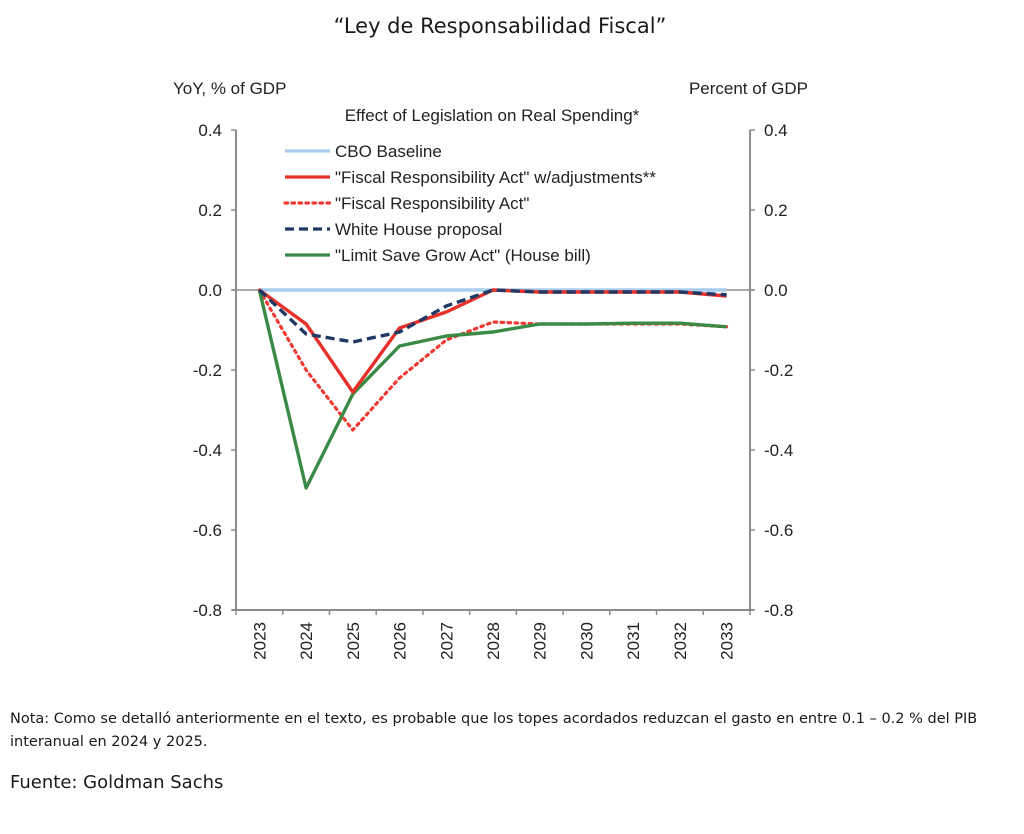 Image resolution: width=1024 pixels, height=834 pixels. What do you see at coordinates (776, 290) in the screenshot?
I see `y-tick-label-right: 0.0` at bounding box center [776, 290].